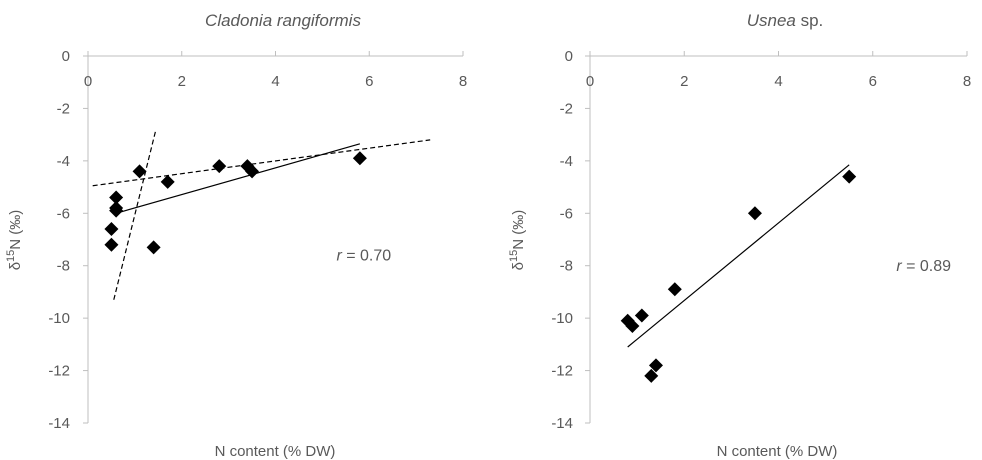 The image size is (982, 460). I want to click on correlation-label: r = 0.70, so click(363, 255).